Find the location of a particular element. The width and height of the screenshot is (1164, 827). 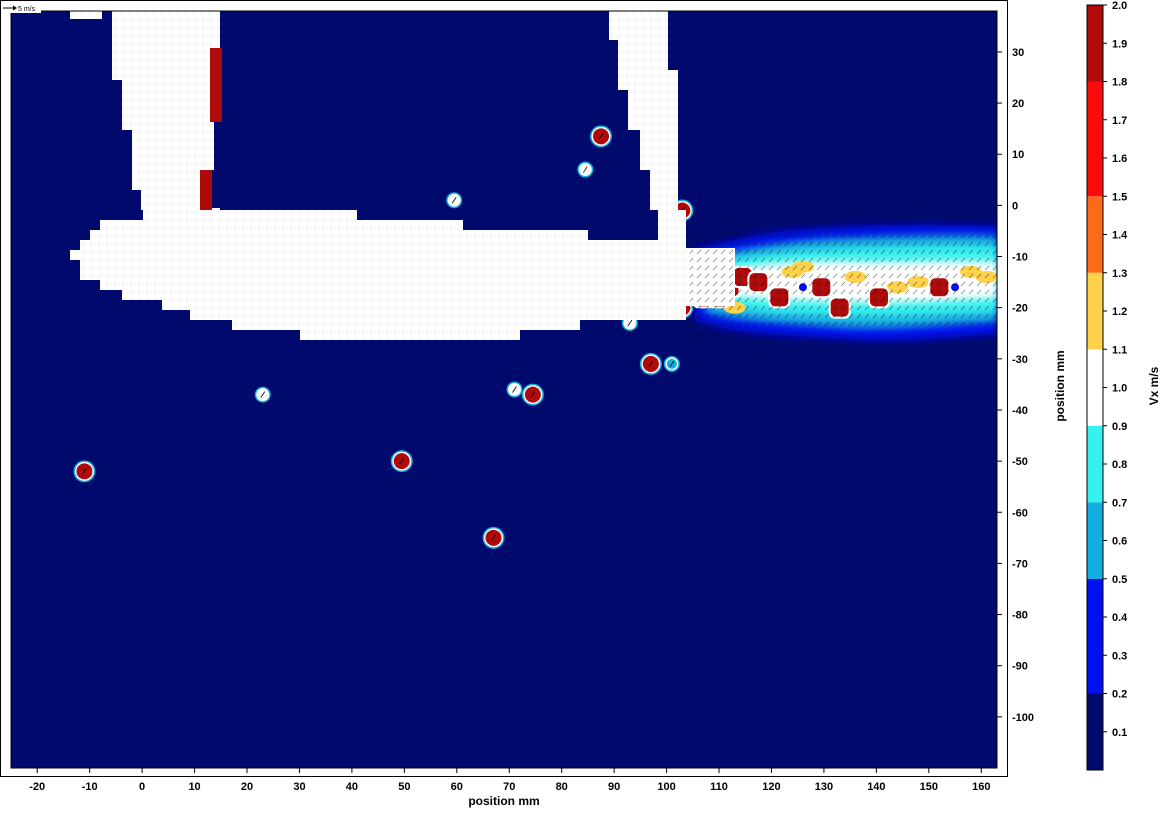

colorbar-tick-label-3: 1.7 is located at coordinates (1119, 121).